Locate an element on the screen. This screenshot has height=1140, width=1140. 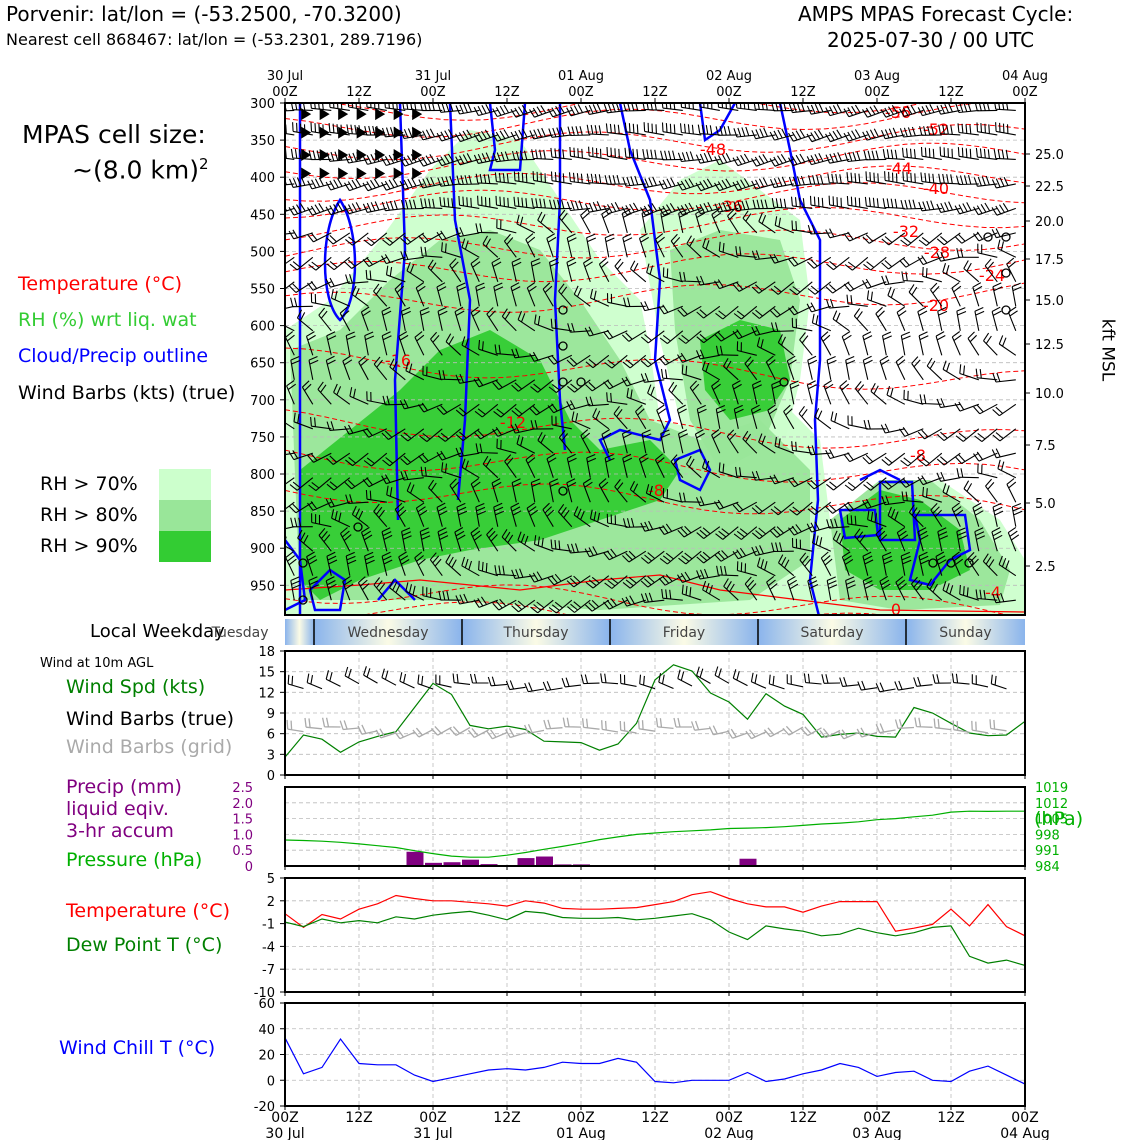
dewpoint-panel-label: Dew Point T (°C) is located at coordinates (144, 945).